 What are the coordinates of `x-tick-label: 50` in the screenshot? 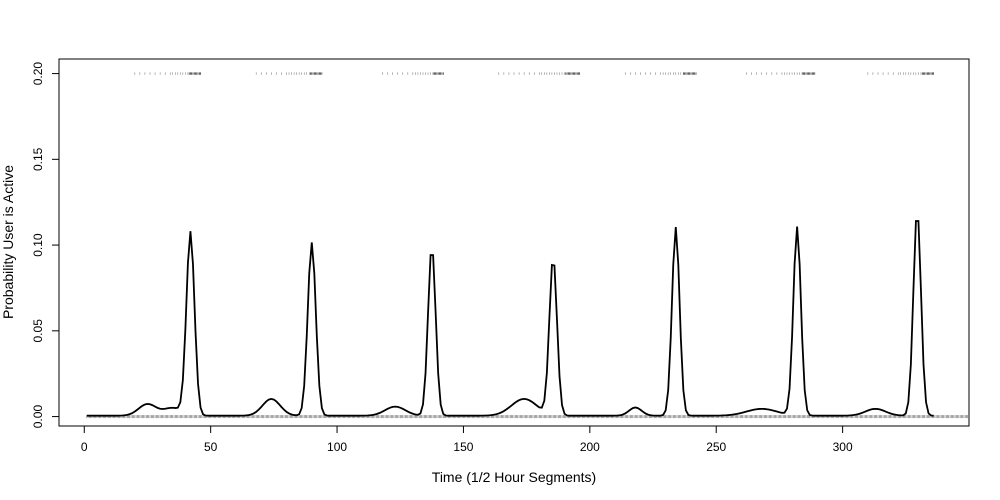 It's located at (211, 447).